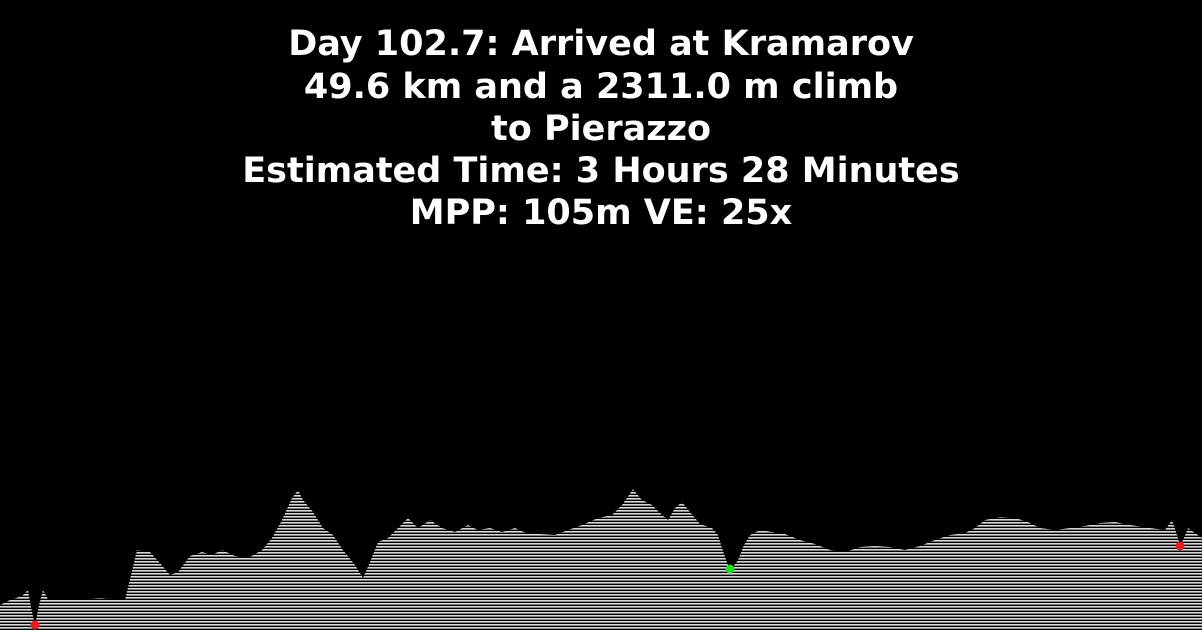 Image resolution: width=1202 pixels, height=630 pixels. Describe the element at coordinates (601, 87) in the screenshot. I see `distance-climb-text: 49.6 km and a 2311.0 m climb` at that location.